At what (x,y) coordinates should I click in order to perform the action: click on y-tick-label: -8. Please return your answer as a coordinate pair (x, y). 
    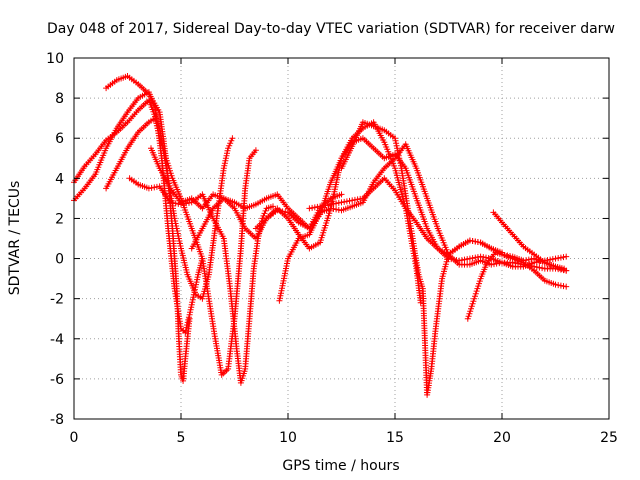
    Looking at the image, I should click on (57, 420).